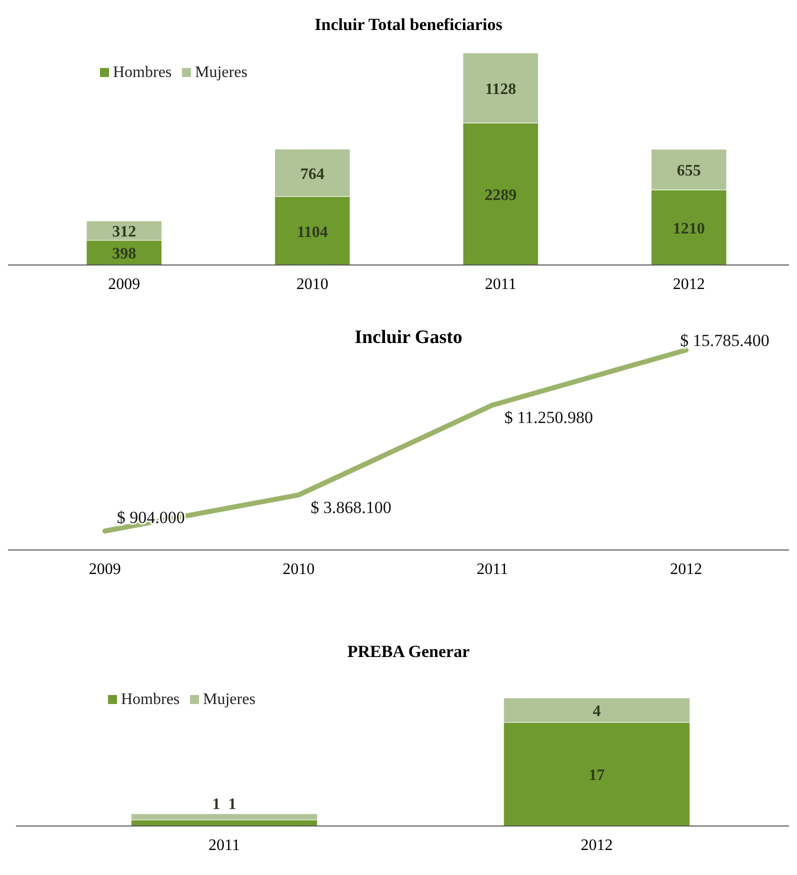  What do you see at coordinates (688, 171) in the screenshot?
I see `data-label: 655` at bounding box center [688, 171].